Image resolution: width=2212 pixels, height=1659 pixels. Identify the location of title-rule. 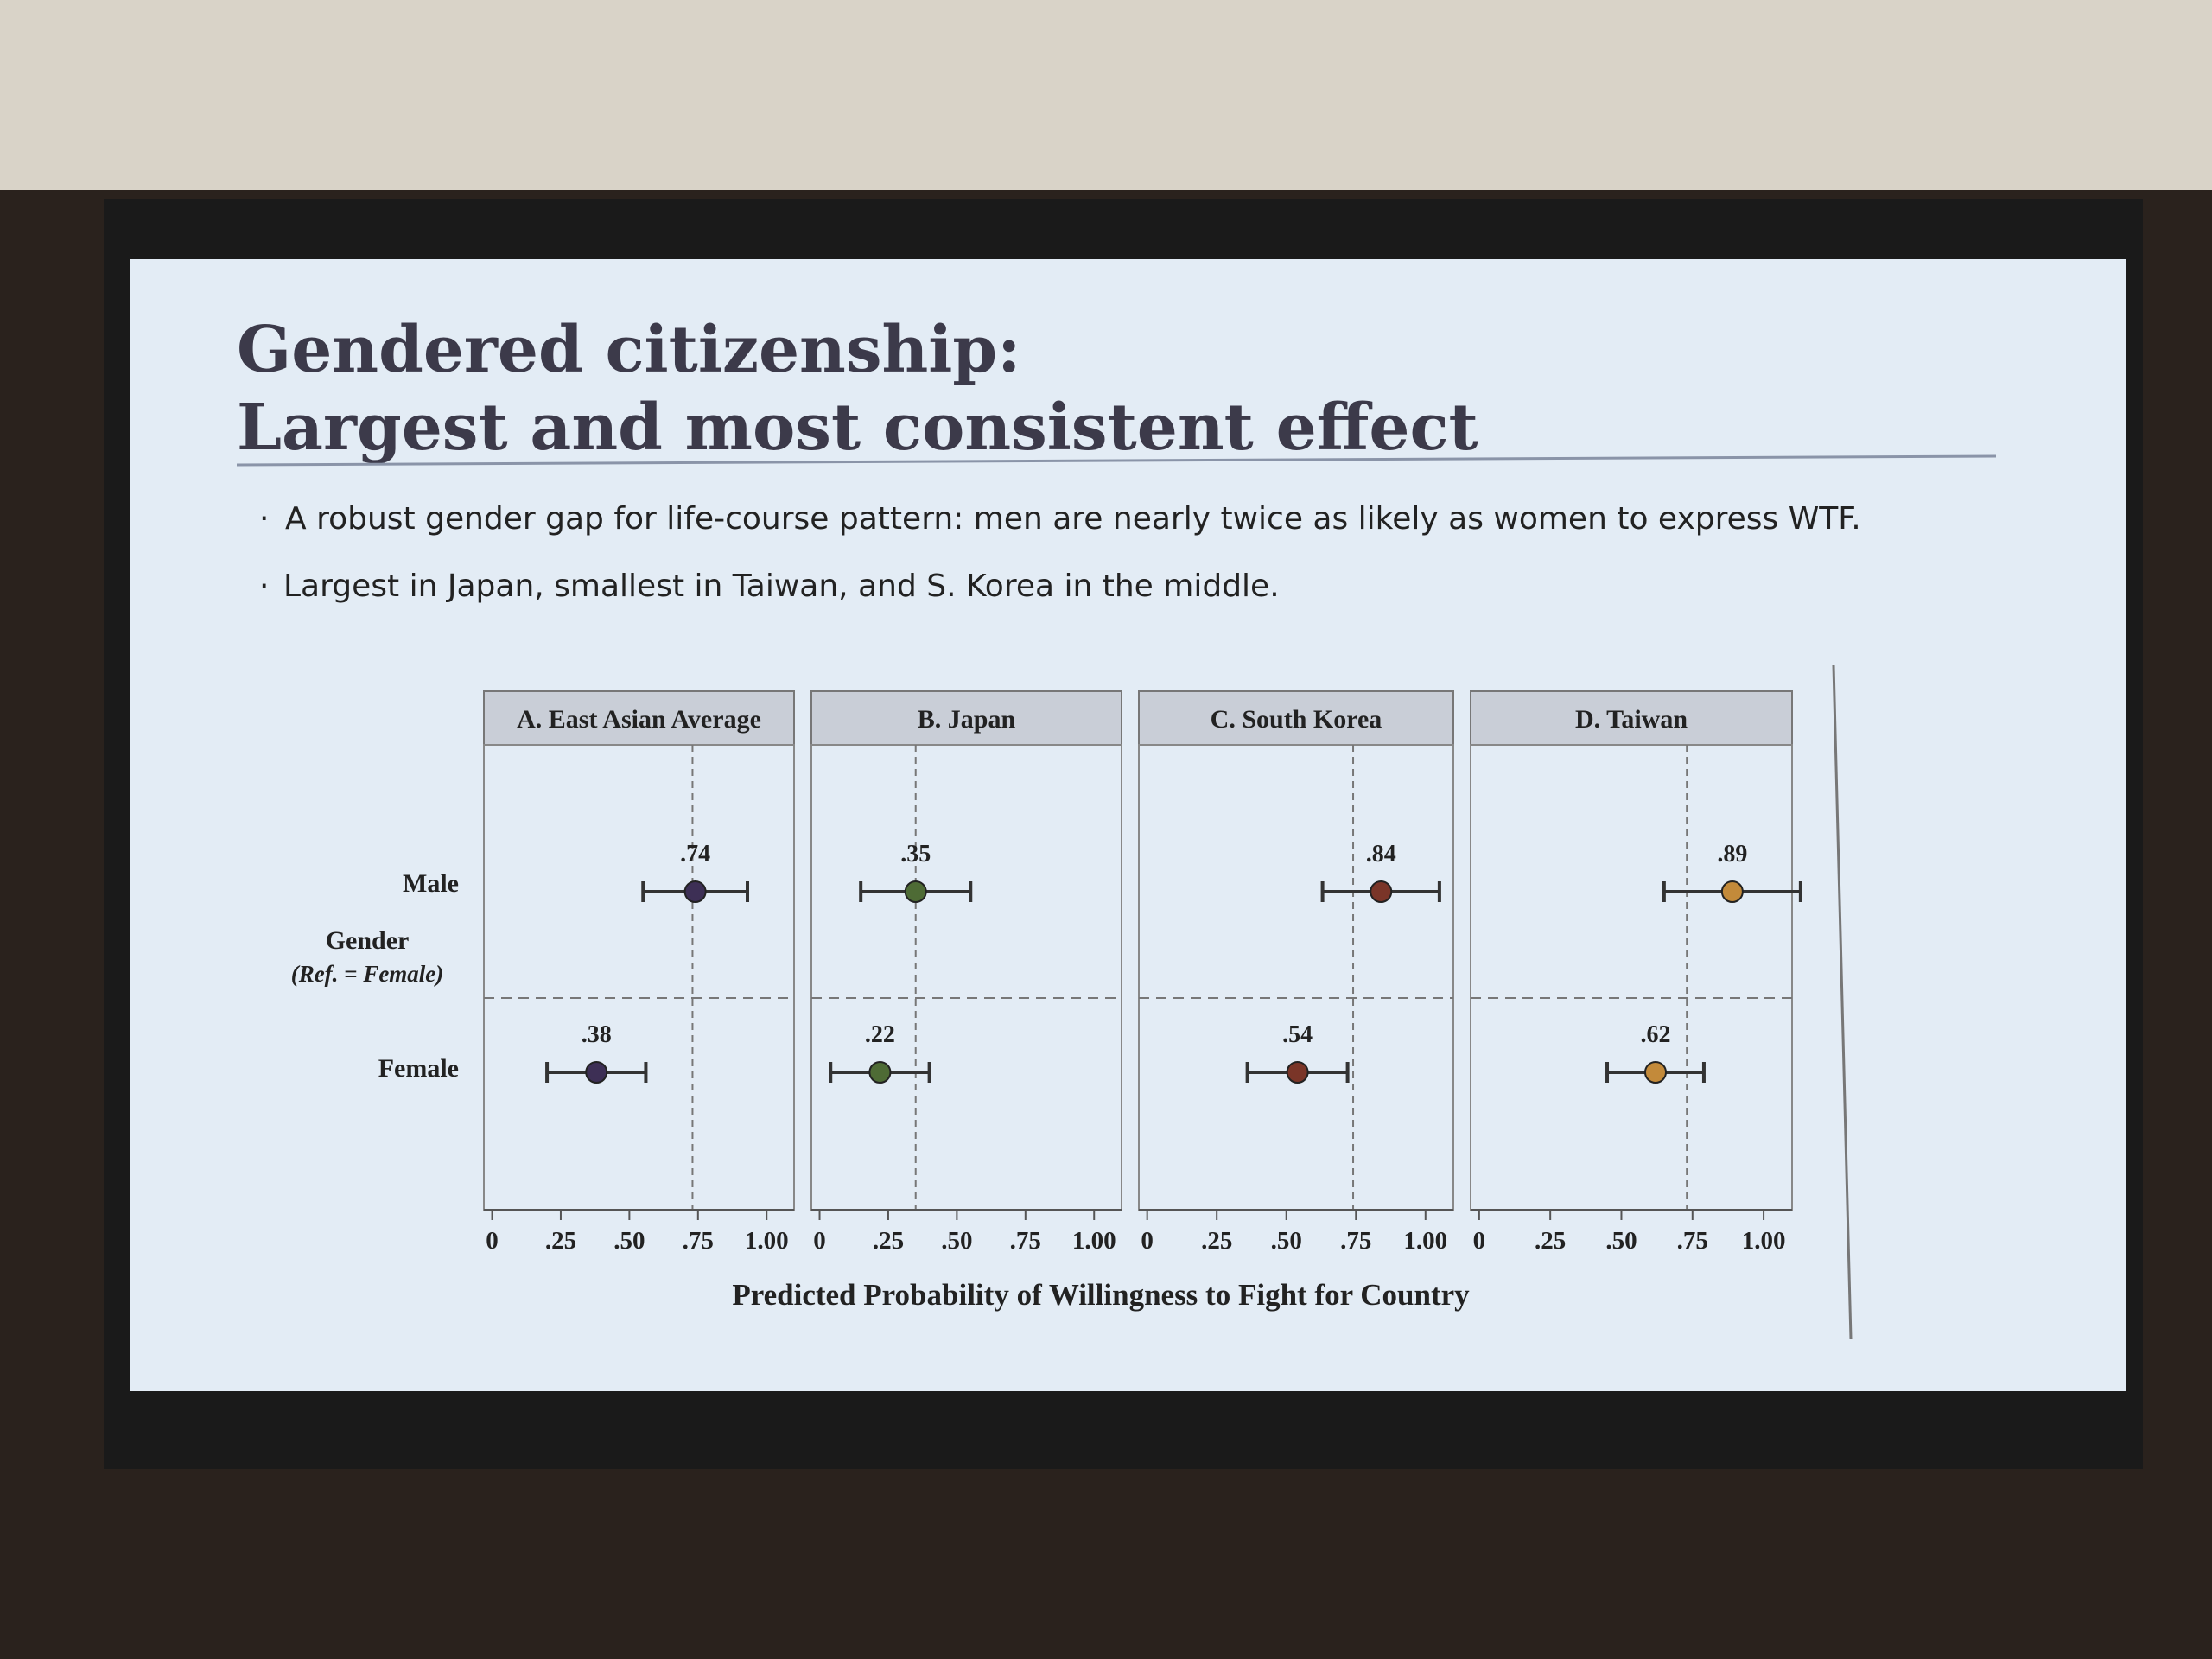
(1116, 460).